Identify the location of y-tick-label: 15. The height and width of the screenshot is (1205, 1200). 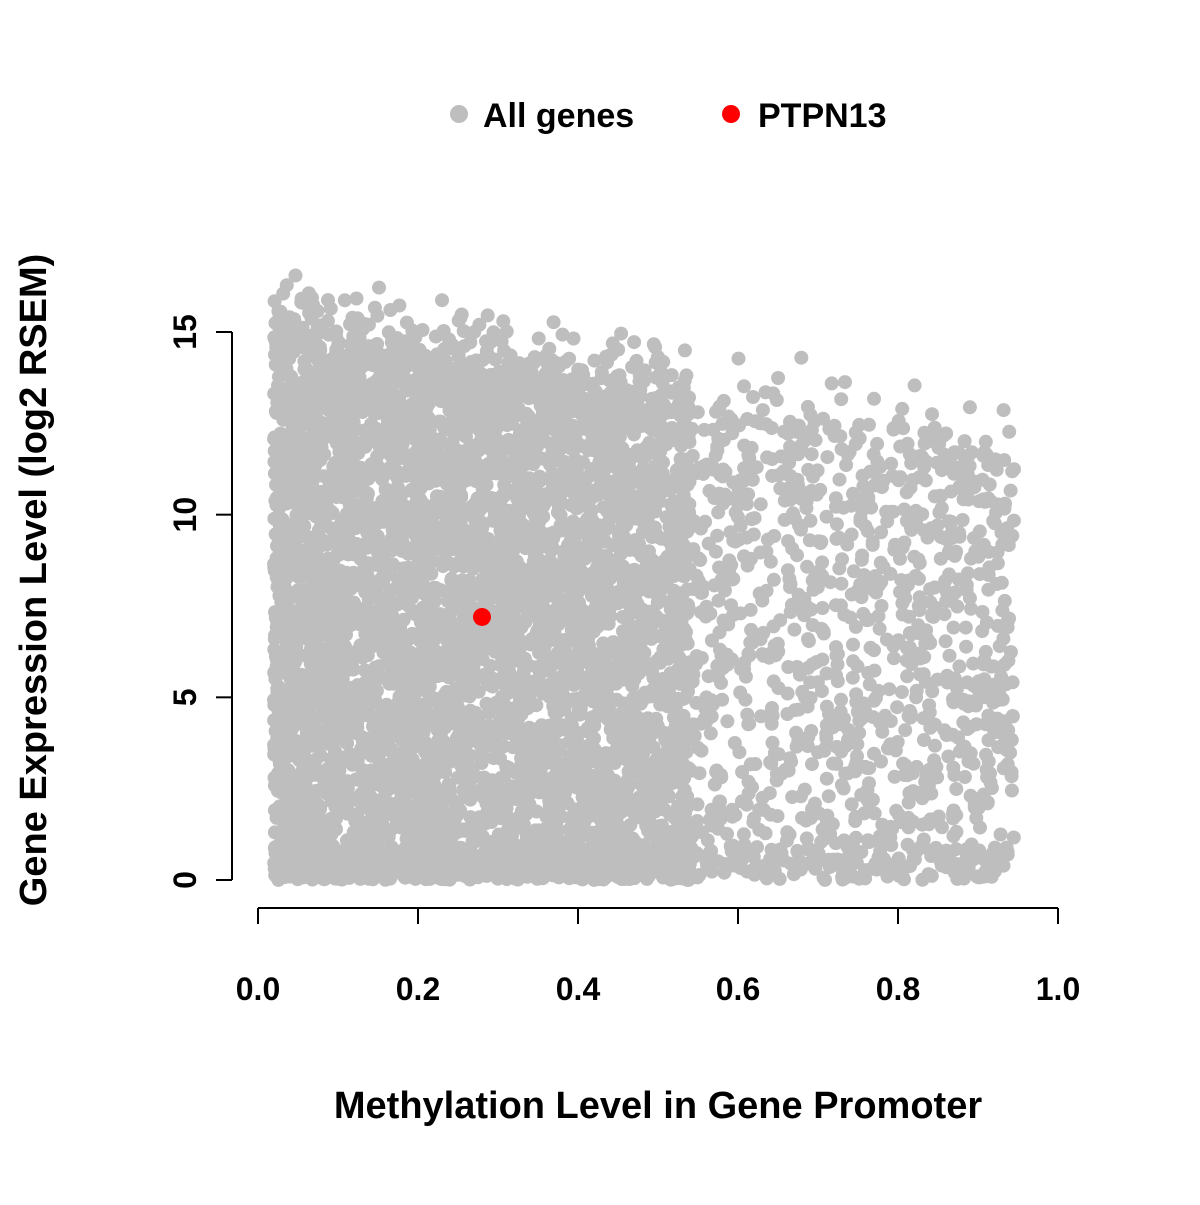
(185, 332).